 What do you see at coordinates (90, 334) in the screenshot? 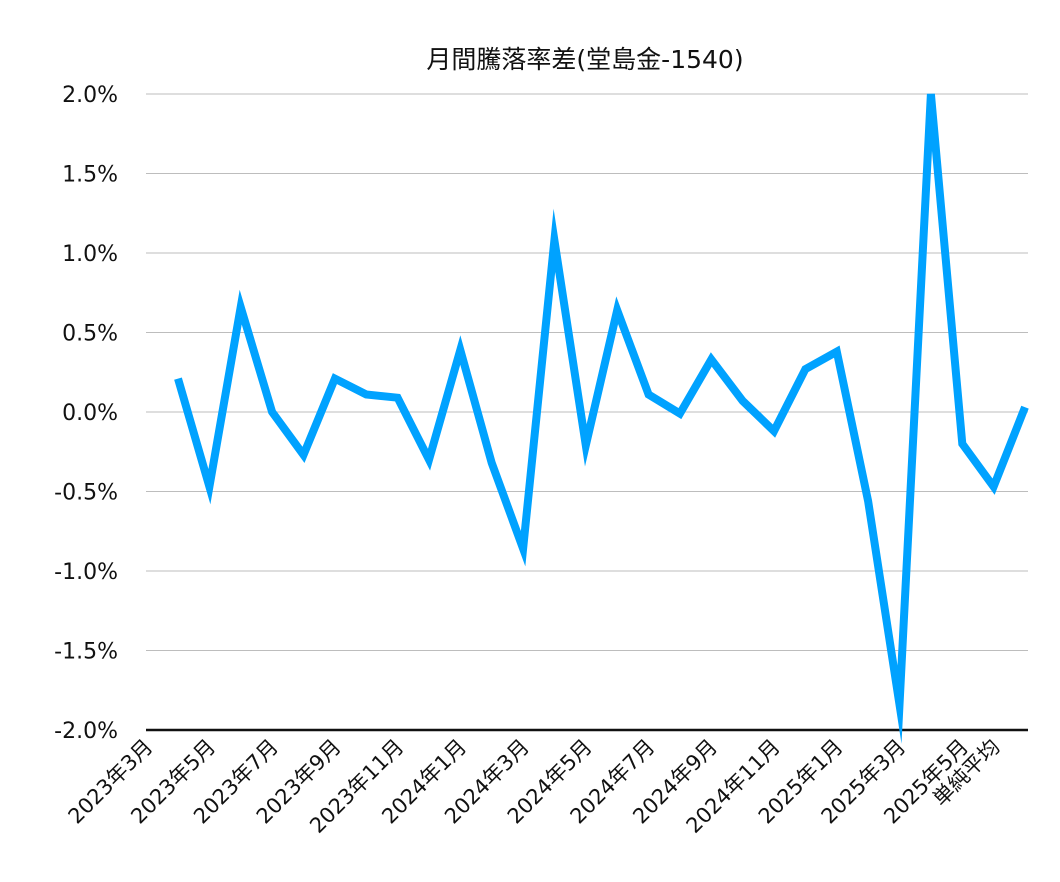
I see `y-tick-label: 0.5%` at bounding box center [90, 334].